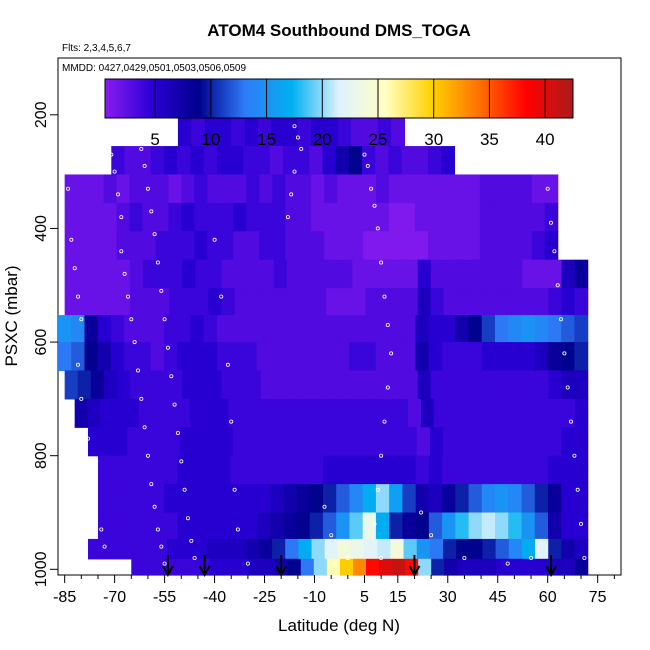 The height and width of the screenshot is (650, 650). I want to click on x-tick-label: -10, so click(314, 597).